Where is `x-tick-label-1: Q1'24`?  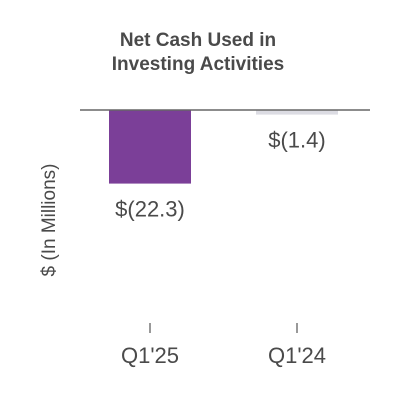 x-tick-label-1: Q1'24 is located at coordinates (297, 355).